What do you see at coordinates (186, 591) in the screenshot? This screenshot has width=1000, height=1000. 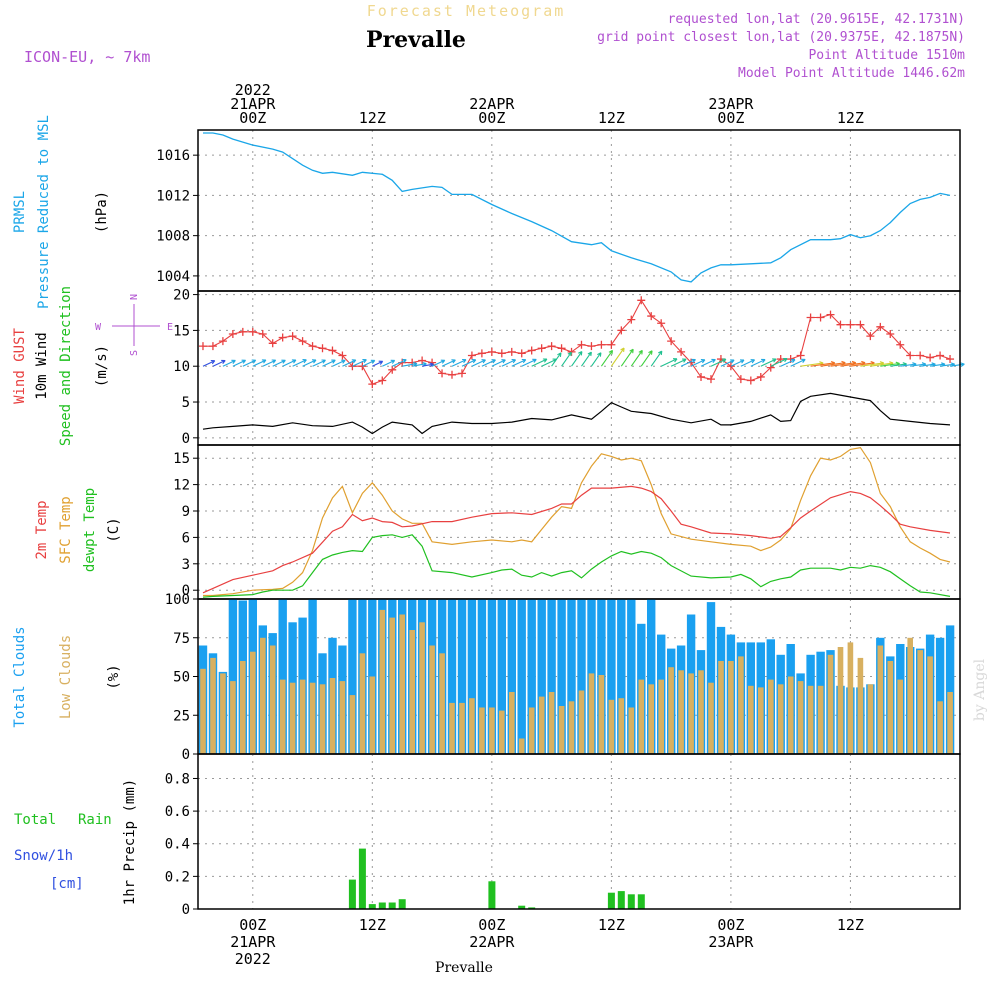 I see `temp-y-tick-label: 0` at bounding box center [186, 591].